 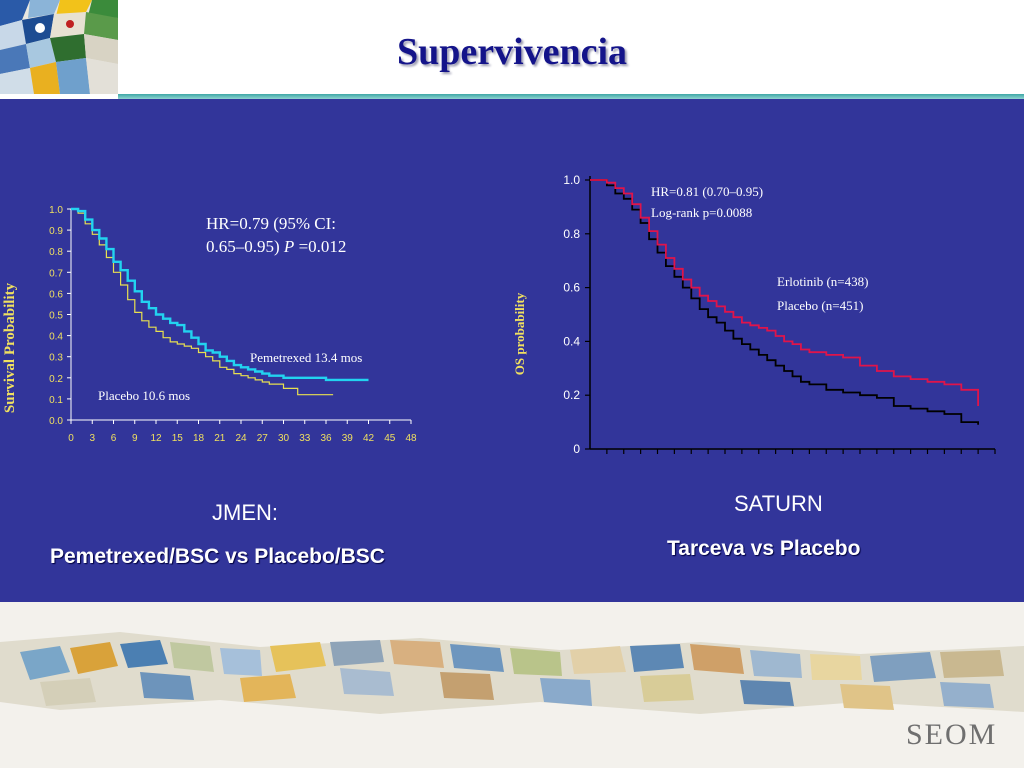 I want to click on jmen-pemetrexed-label: Pemetrexed 13.4 mos, so click(x=306, y=357).